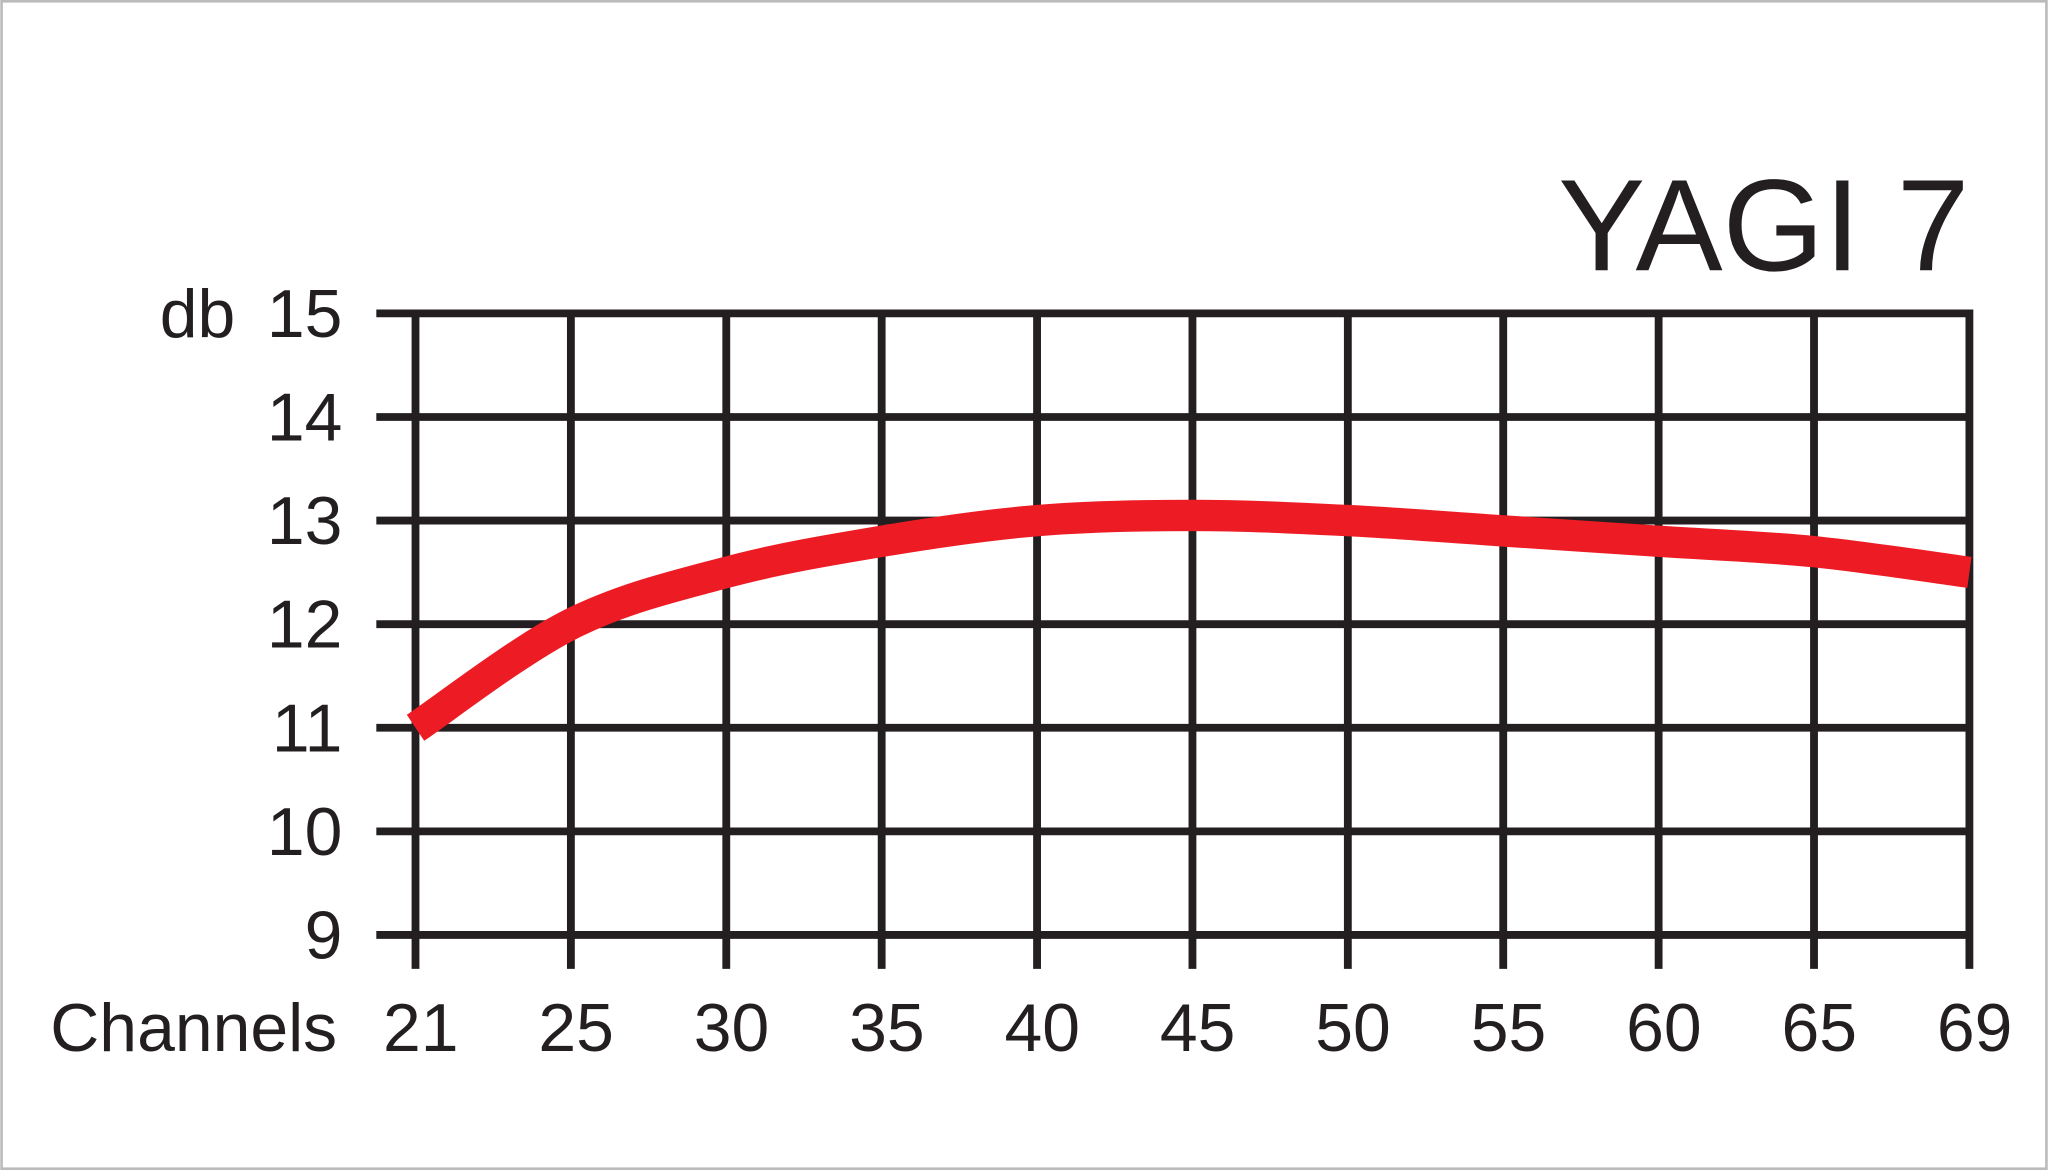 The image size is (2048, 1170). I want to click on x-tick-label: 21, so click(421, 1028).